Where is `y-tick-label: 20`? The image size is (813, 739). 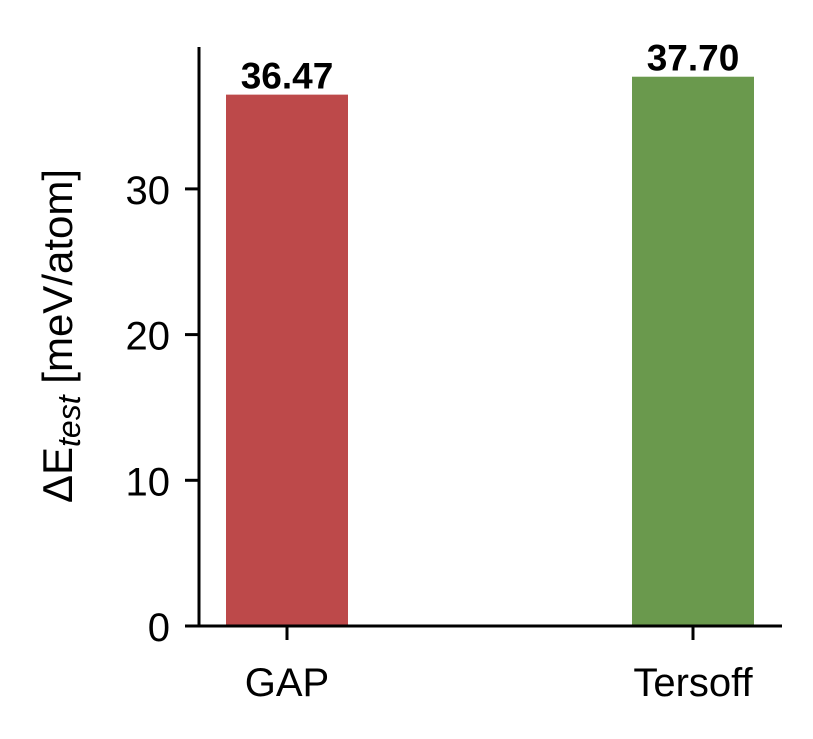 y-tick-label: 20 is located at coordinates (148, 337).